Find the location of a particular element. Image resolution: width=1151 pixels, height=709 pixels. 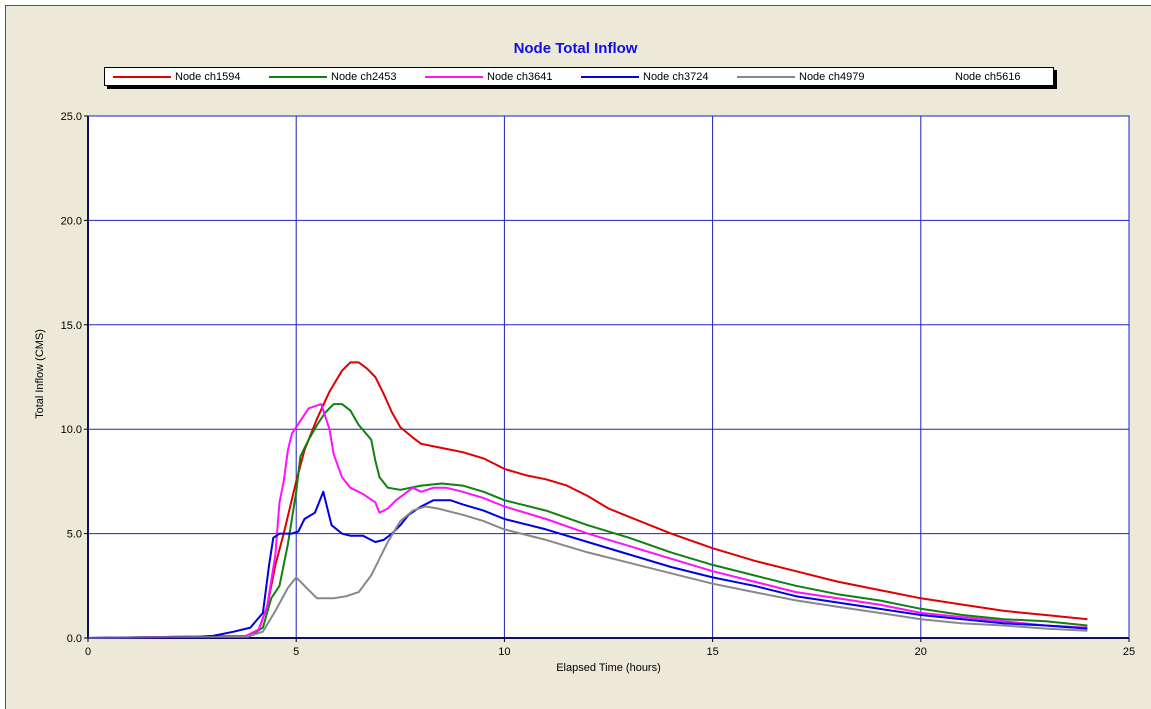

legend-label: Node ch5616 is located at coordinates (988, 77).